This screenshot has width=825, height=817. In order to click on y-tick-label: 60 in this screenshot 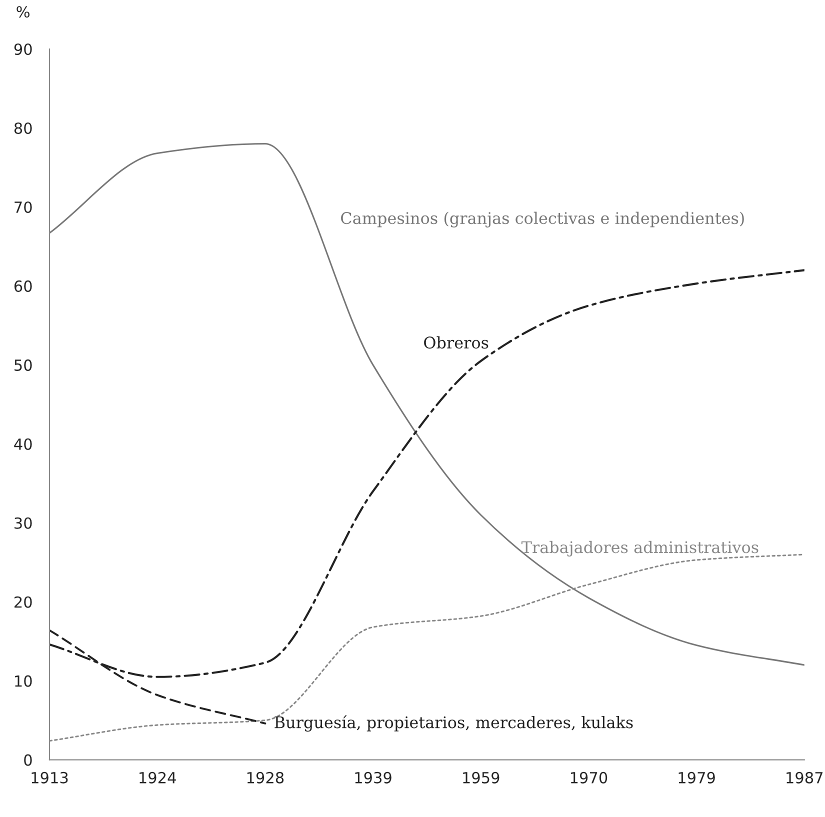, I will do `click(23, 286)`.